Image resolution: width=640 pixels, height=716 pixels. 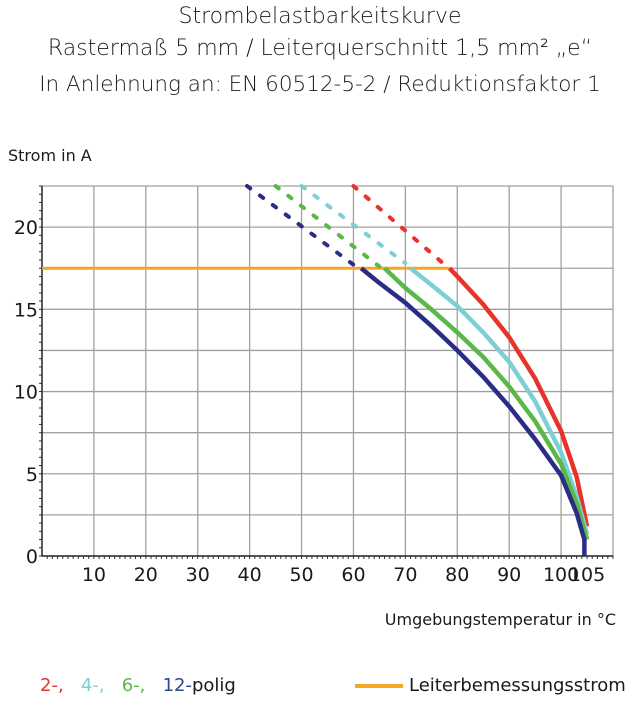 What do you see at coordinates (353, 575) in the screenshot?
I see `x-tick-label: 60` at bounding box center [353, 575].